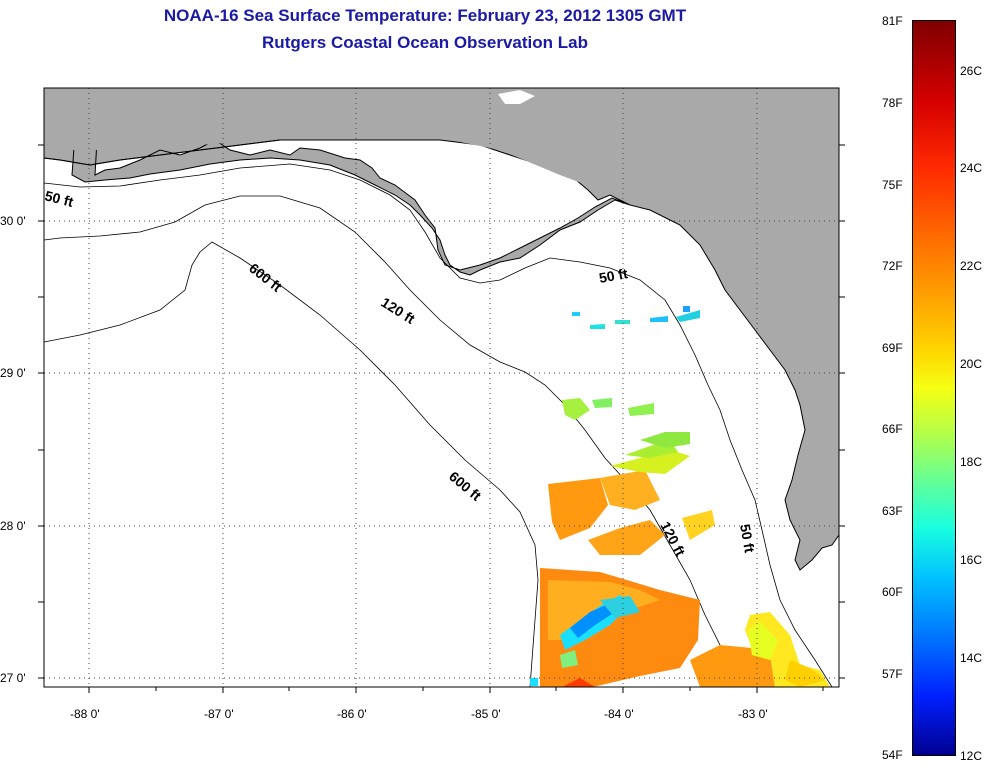 This screenshot has width=992, height=770. What do you see at coordinates (971, 462) in the screenshot?
I see `cb-c-18: 18C` at bounding box center [971, 462].